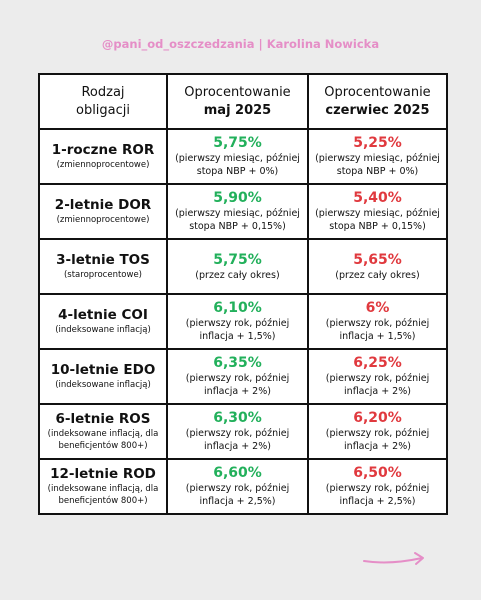  I want to click on rate: 6,60%, so click(237, 473).